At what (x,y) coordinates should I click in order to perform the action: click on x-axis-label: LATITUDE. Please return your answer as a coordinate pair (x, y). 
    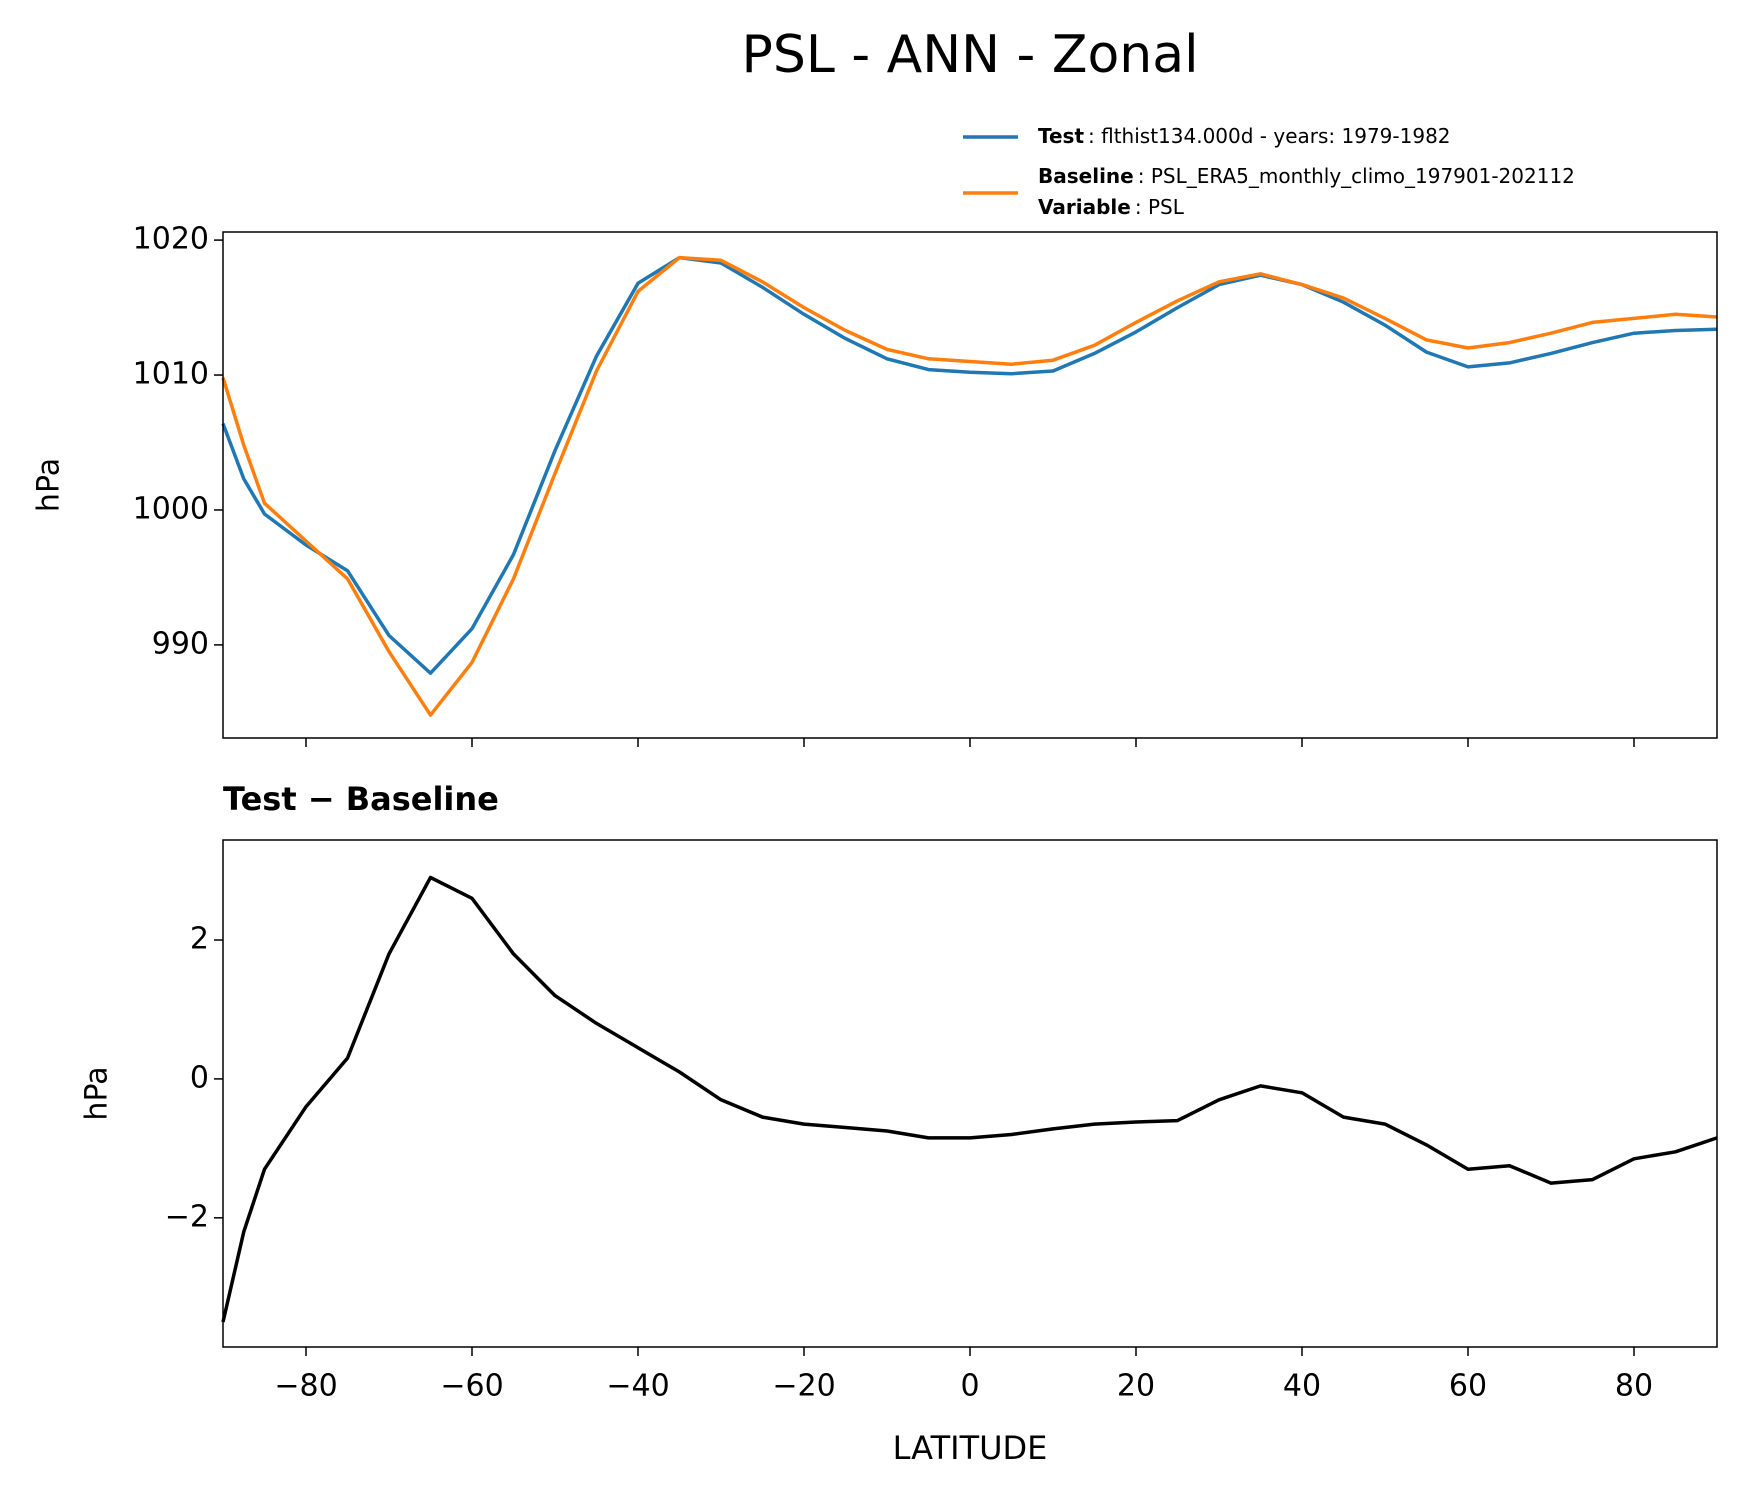
    Looking at the image, I should click on (970, 1448).